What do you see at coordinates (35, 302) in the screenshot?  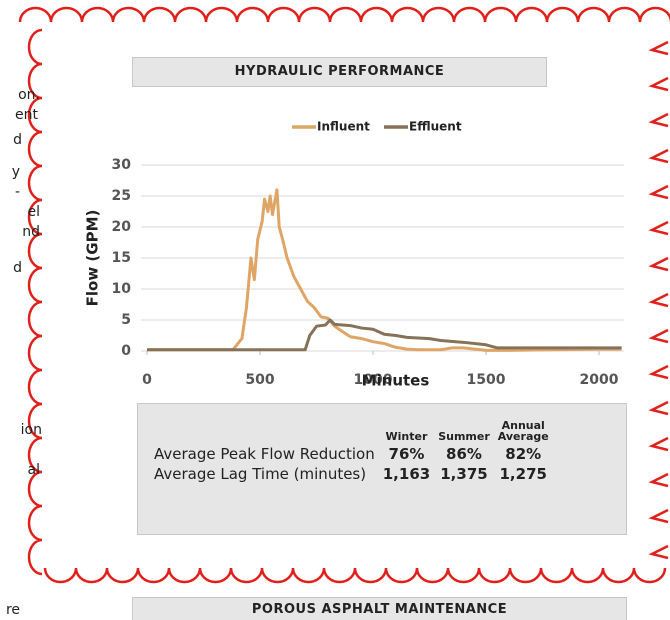 I see `border-left` at bounding box center [35, 302].